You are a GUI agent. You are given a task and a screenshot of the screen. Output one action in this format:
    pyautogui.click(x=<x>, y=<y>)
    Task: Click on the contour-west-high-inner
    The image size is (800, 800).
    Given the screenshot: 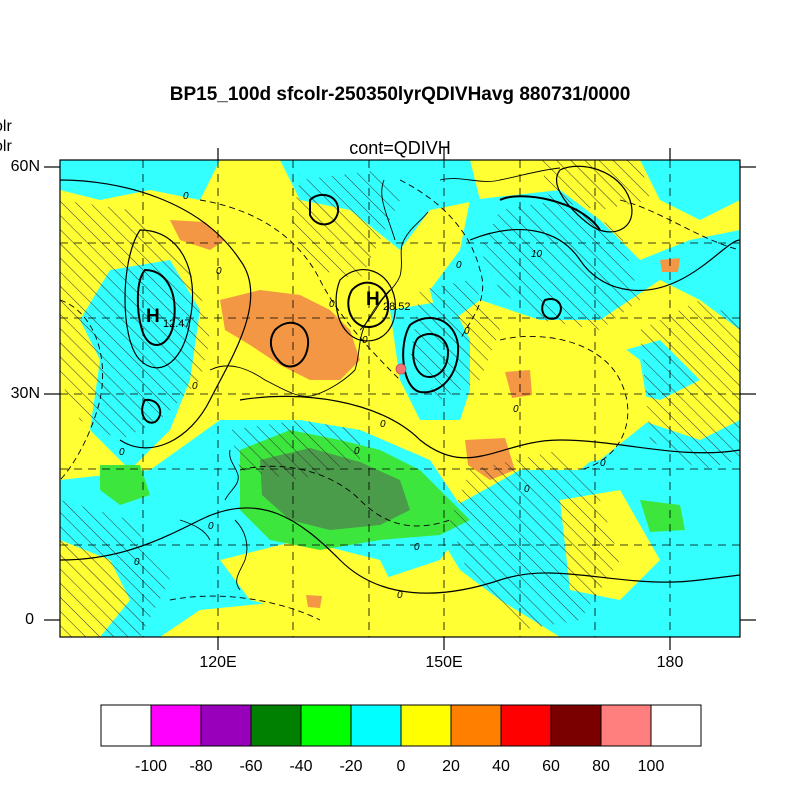 What is the action you would take?
    pyautogui.click(x=156, y=307)
    